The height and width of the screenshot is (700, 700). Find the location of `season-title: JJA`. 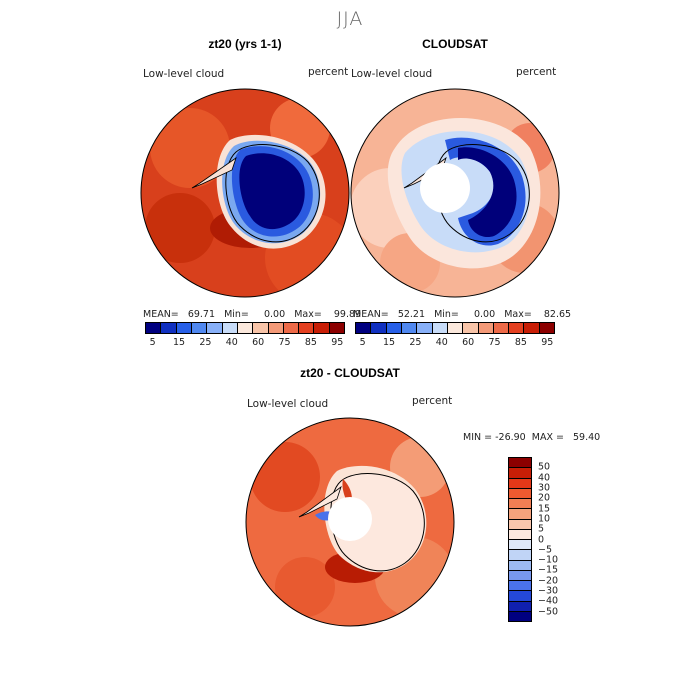

season-title: JJA is located at coordinates (350, 19).